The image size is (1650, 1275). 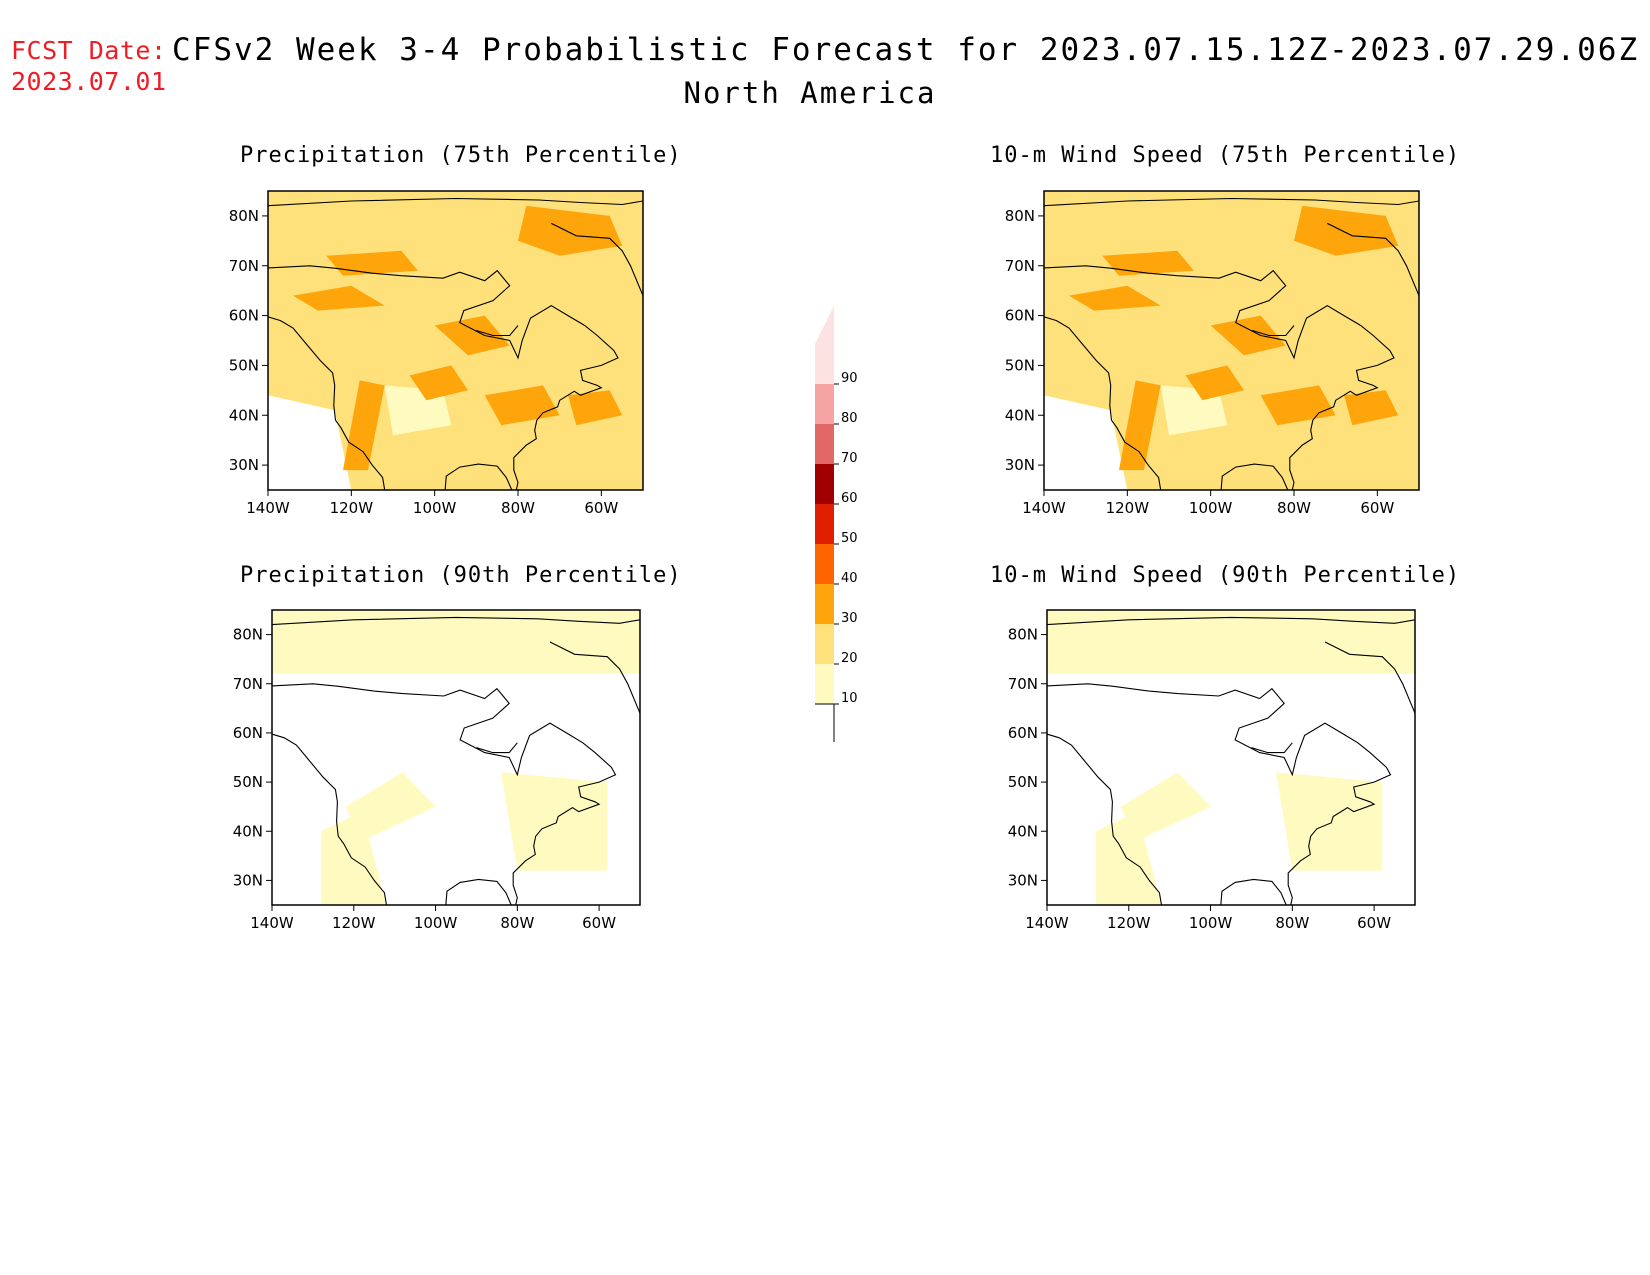 What do you see at coordinates (456, 757) in the screenshot?
I see `shading-precip90` at bounding box center [456, 757].